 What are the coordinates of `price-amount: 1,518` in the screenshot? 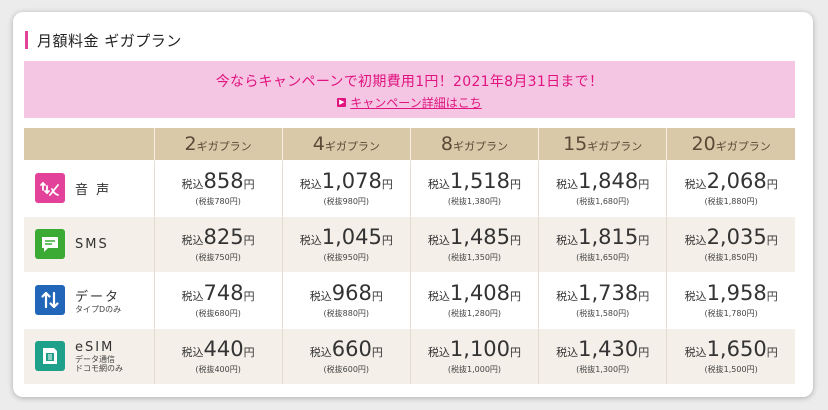 It's located at (480, 181).